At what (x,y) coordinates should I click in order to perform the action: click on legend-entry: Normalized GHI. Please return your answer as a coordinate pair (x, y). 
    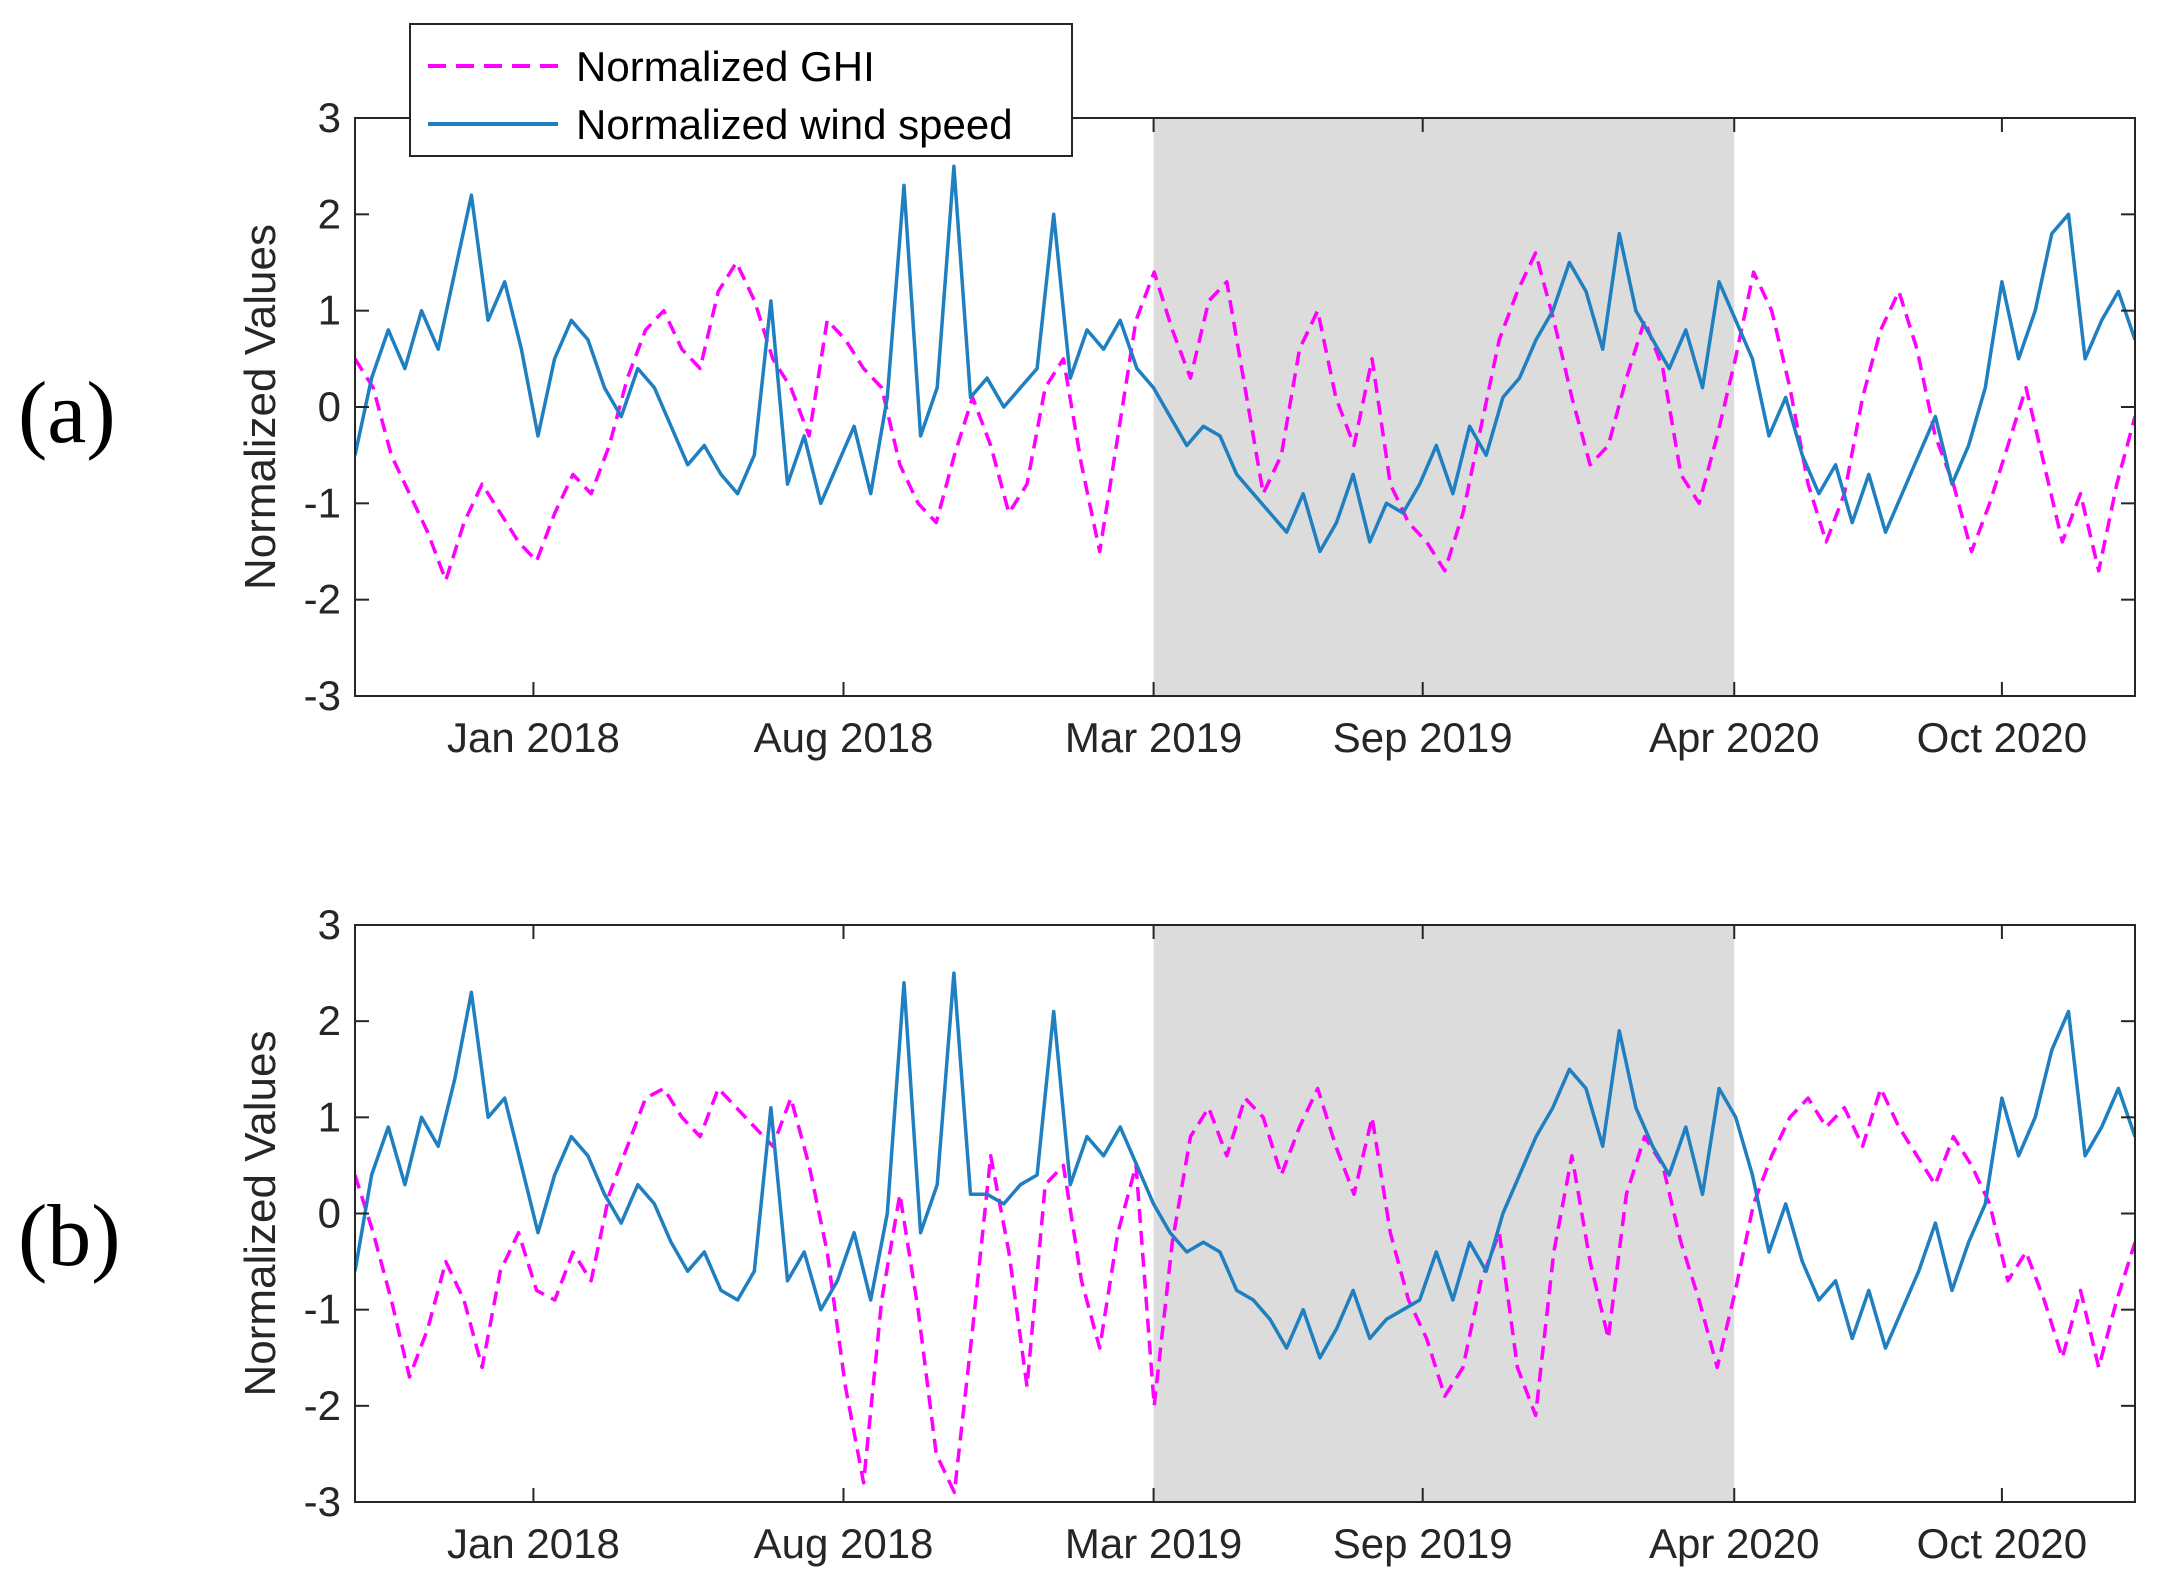
    Looking at the image, I should click on (725, 66).